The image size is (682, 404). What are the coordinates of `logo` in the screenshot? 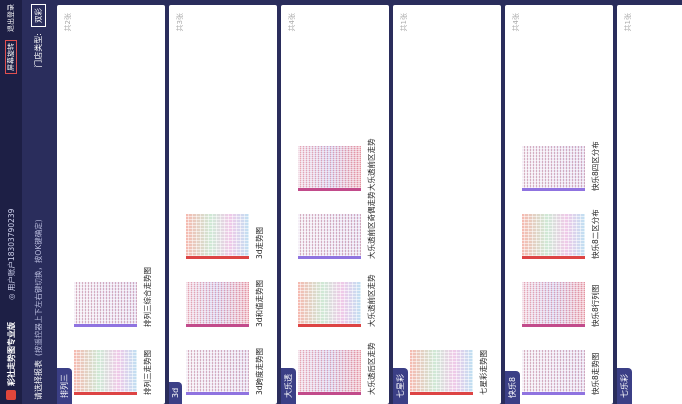 It's located at (11, 395).